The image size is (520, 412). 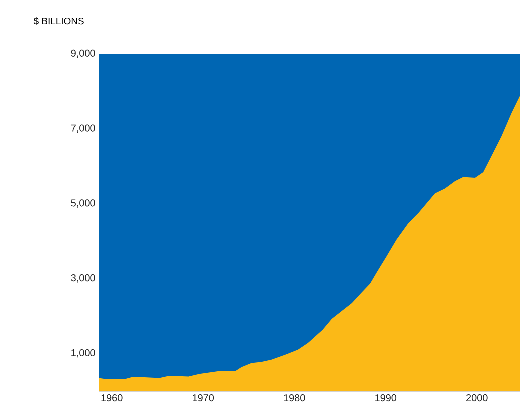 I want to click on y-axis-title: $ BILLIONS, so click(x=59, y=22).